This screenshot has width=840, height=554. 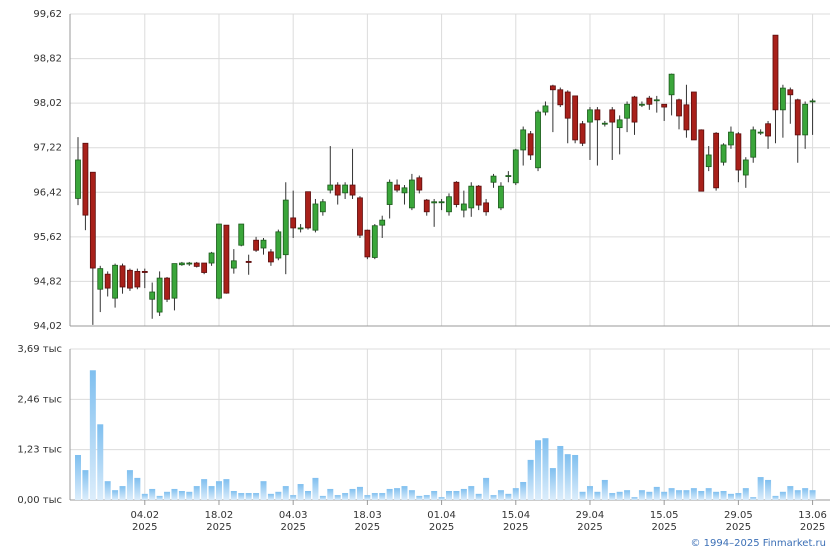 What do you see at coordinates (758, 543) in the screenshot?
I see `credit: © 1994–2025 Finmarket.ru` at bounding box center [758, 543].